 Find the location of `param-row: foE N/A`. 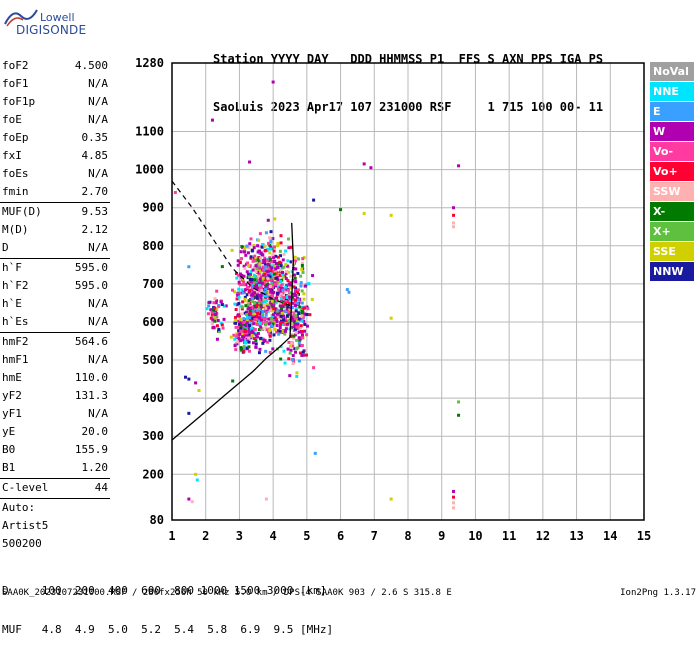

param-row: foE N/A is located at coordinates (55, 120).